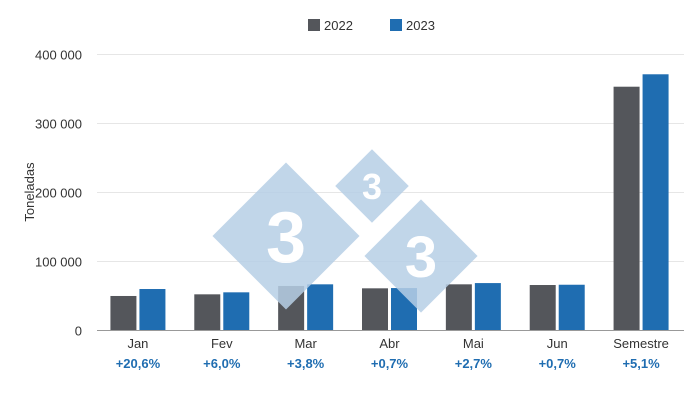  What do you see at coordinates (138, 363) in the screenshot?
I see `change-label: +20,6%` at bounding box center [138, 363].